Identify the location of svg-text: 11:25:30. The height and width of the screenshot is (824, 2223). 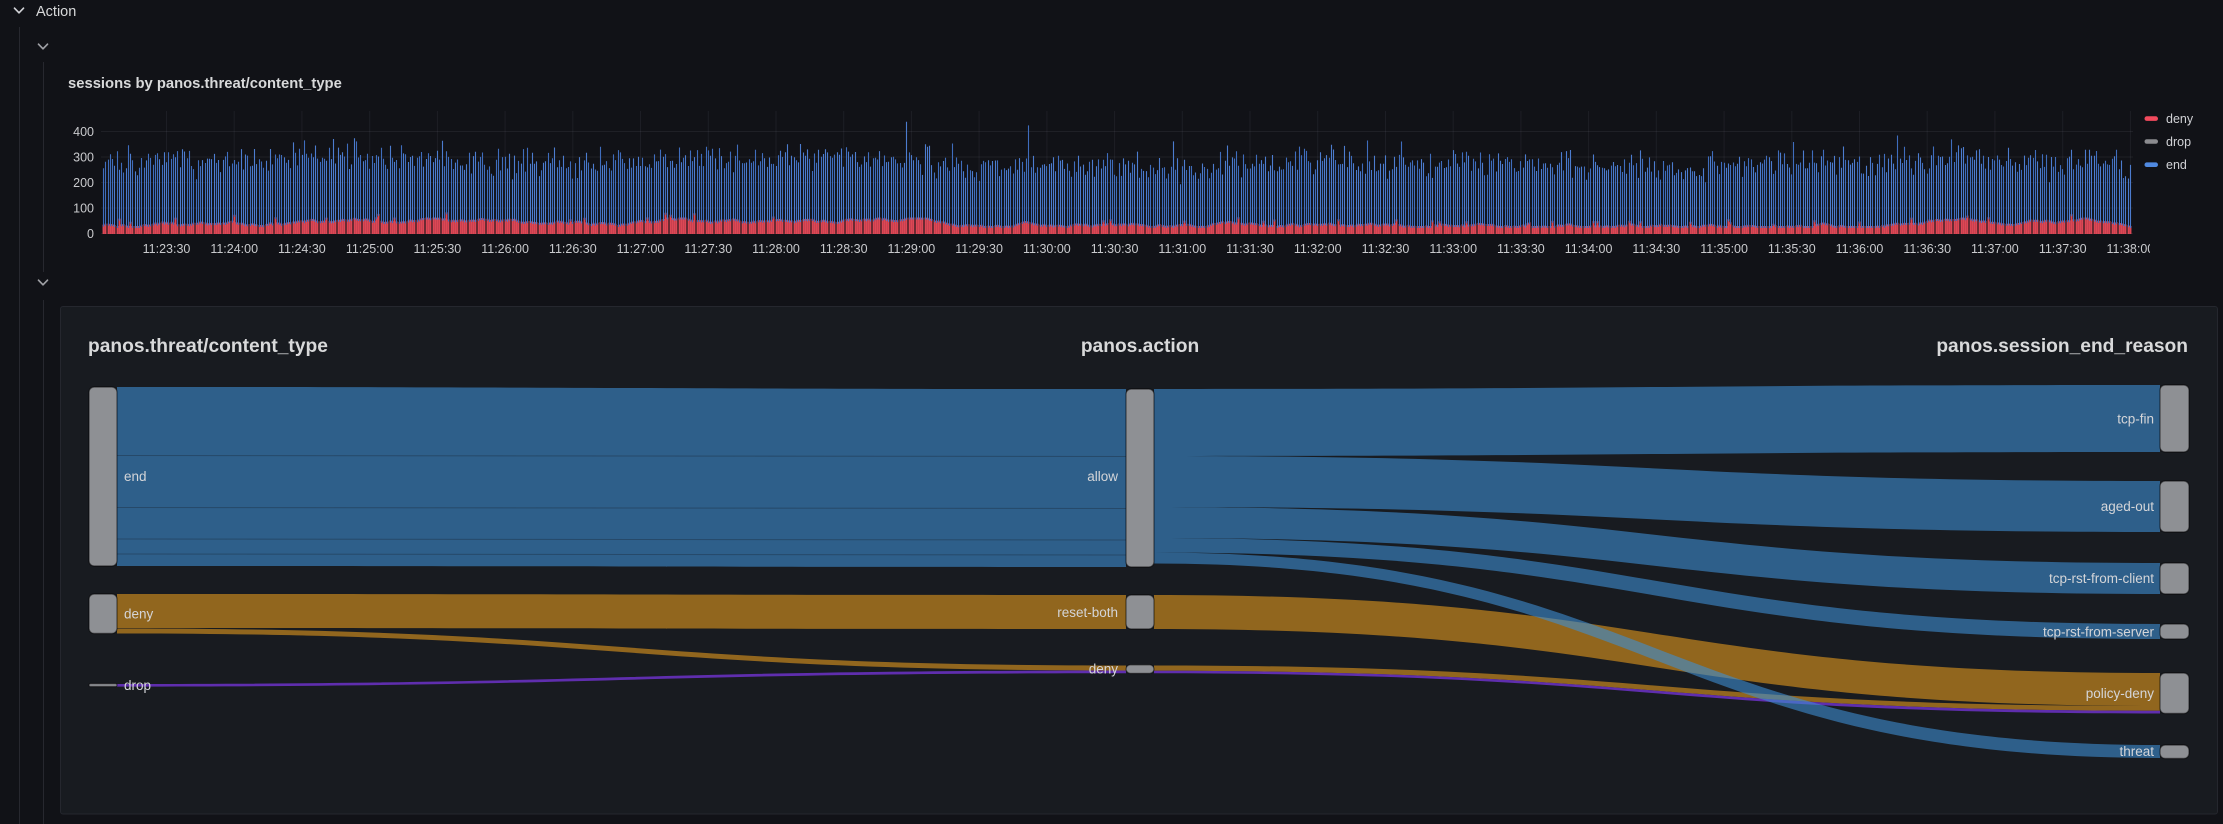
(438, 249).